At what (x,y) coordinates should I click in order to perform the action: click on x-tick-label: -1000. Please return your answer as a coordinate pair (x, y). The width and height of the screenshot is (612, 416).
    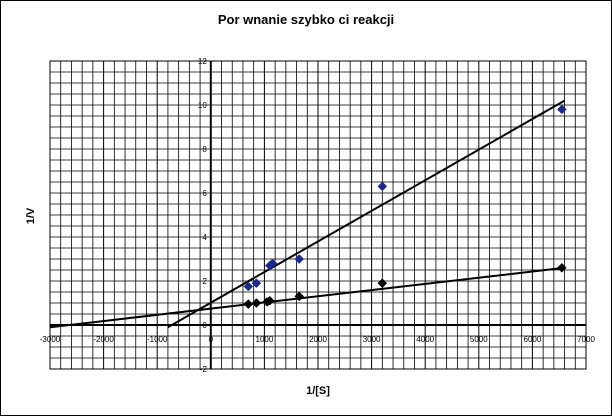
    Looking at the image, I should click on (157, 339).